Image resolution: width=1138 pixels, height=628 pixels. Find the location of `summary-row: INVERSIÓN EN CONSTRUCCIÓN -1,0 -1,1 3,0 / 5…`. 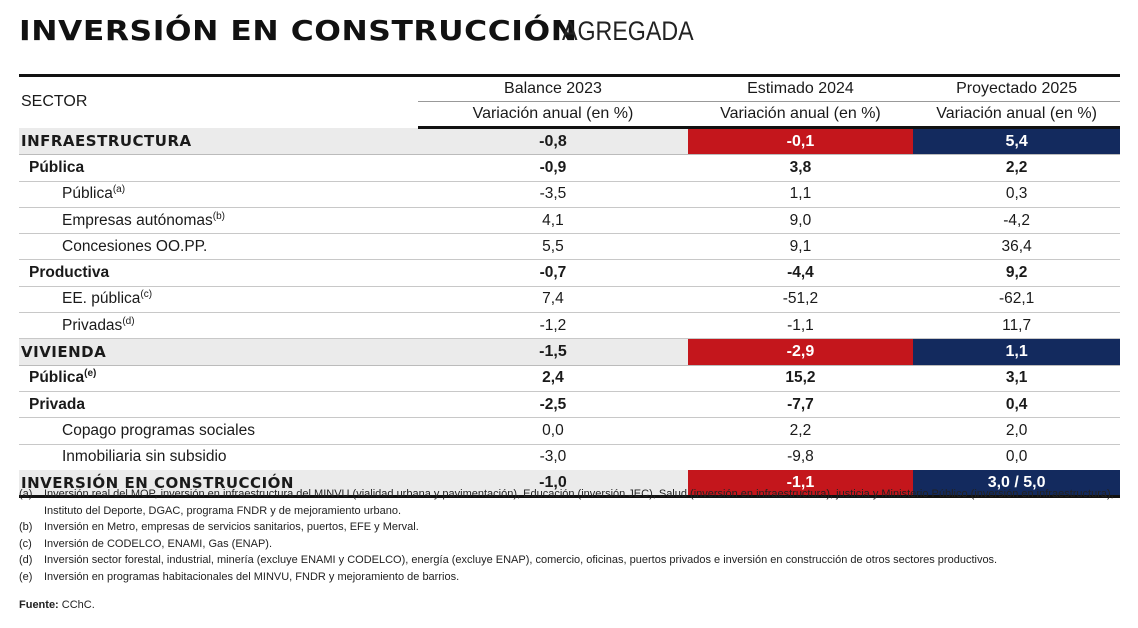

summary-row: INVERSIÓN EN CONSTRUCCIÓN -1,0 -1,1 3,0 / 5… is located at coordinates (569, 484).